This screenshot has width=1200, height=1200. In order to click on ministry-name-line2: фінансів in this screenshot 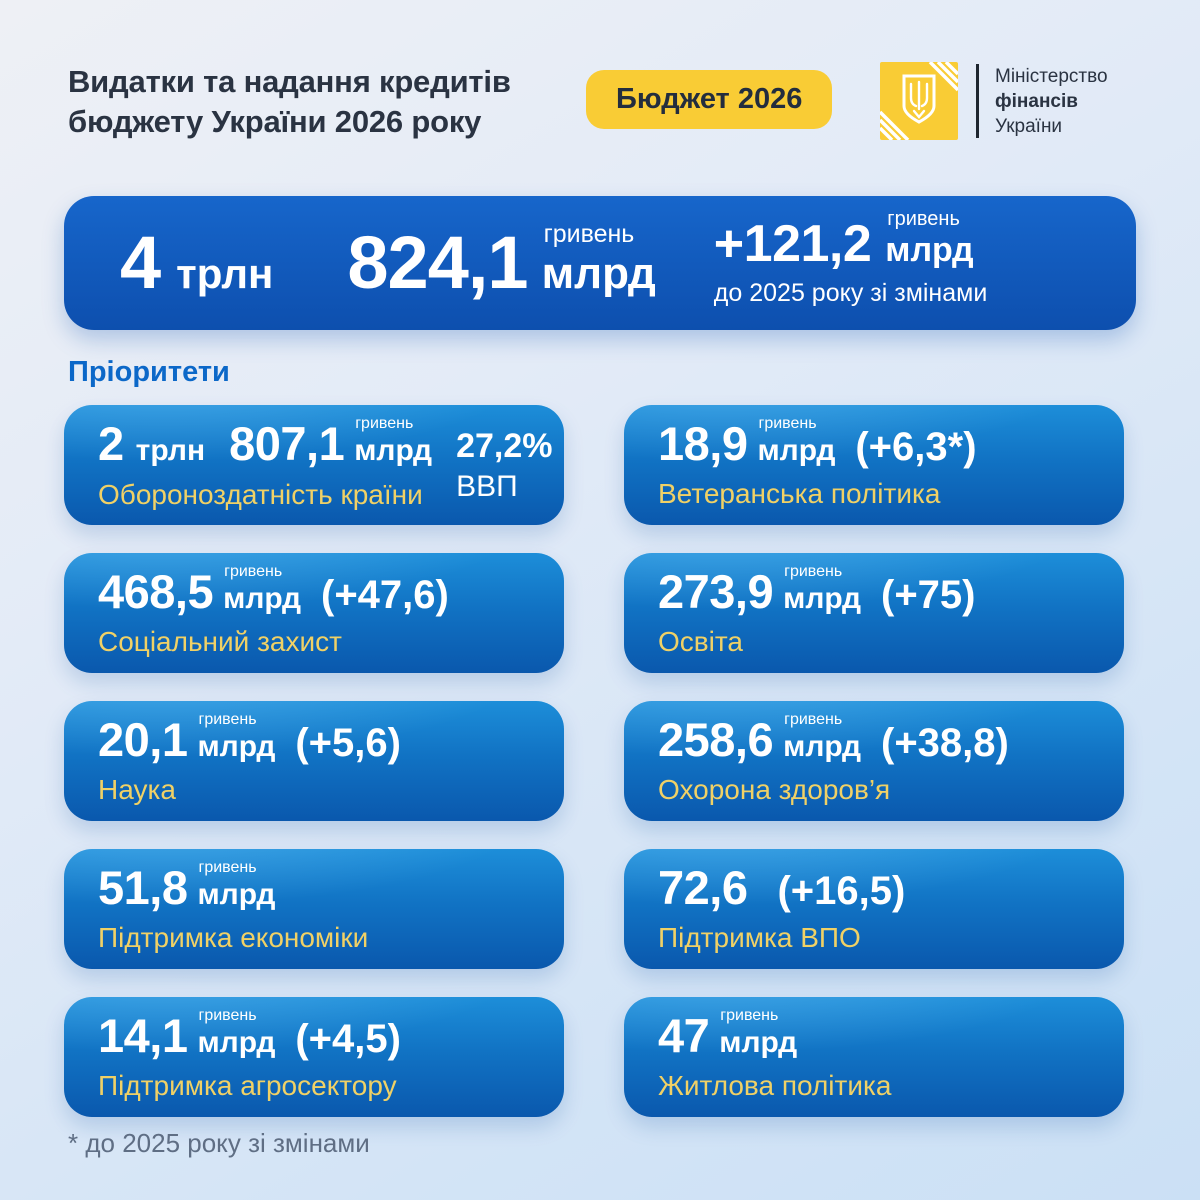, I will do `click(1036, 101)`.